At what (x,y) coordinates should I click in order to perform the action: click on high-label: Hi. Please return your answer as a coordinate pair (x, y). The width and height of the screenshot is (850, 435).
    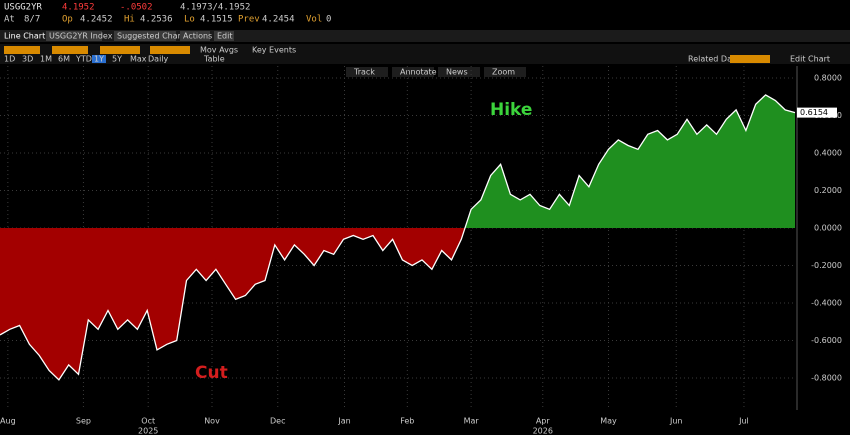
    Looking at the image, I should click on (129, 20).